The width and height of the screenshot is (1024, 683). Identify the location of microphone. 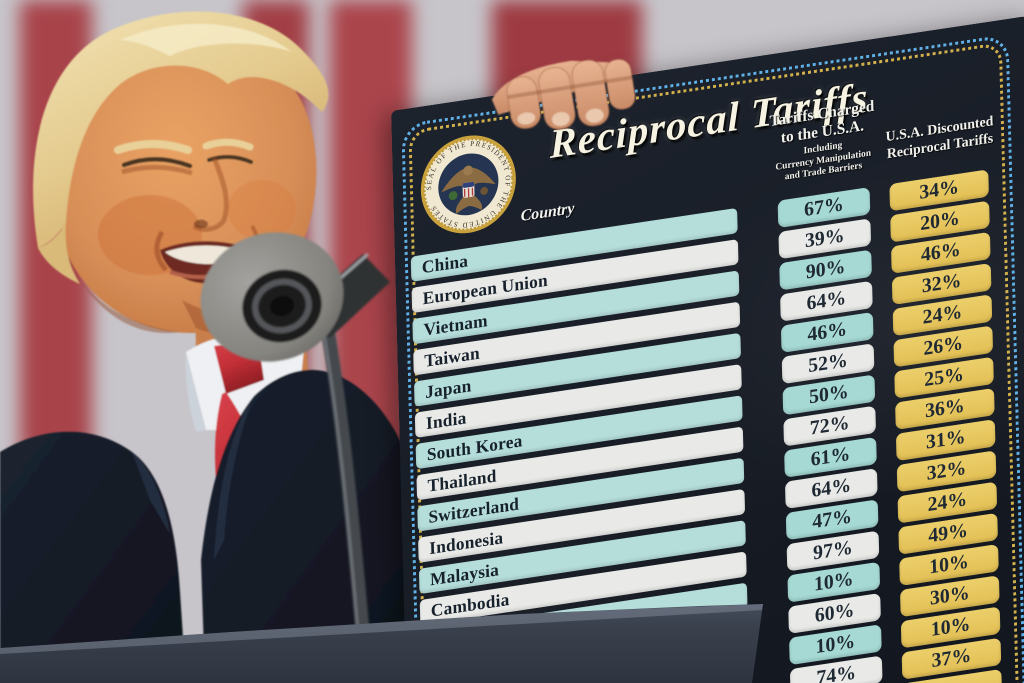
(295, 454).